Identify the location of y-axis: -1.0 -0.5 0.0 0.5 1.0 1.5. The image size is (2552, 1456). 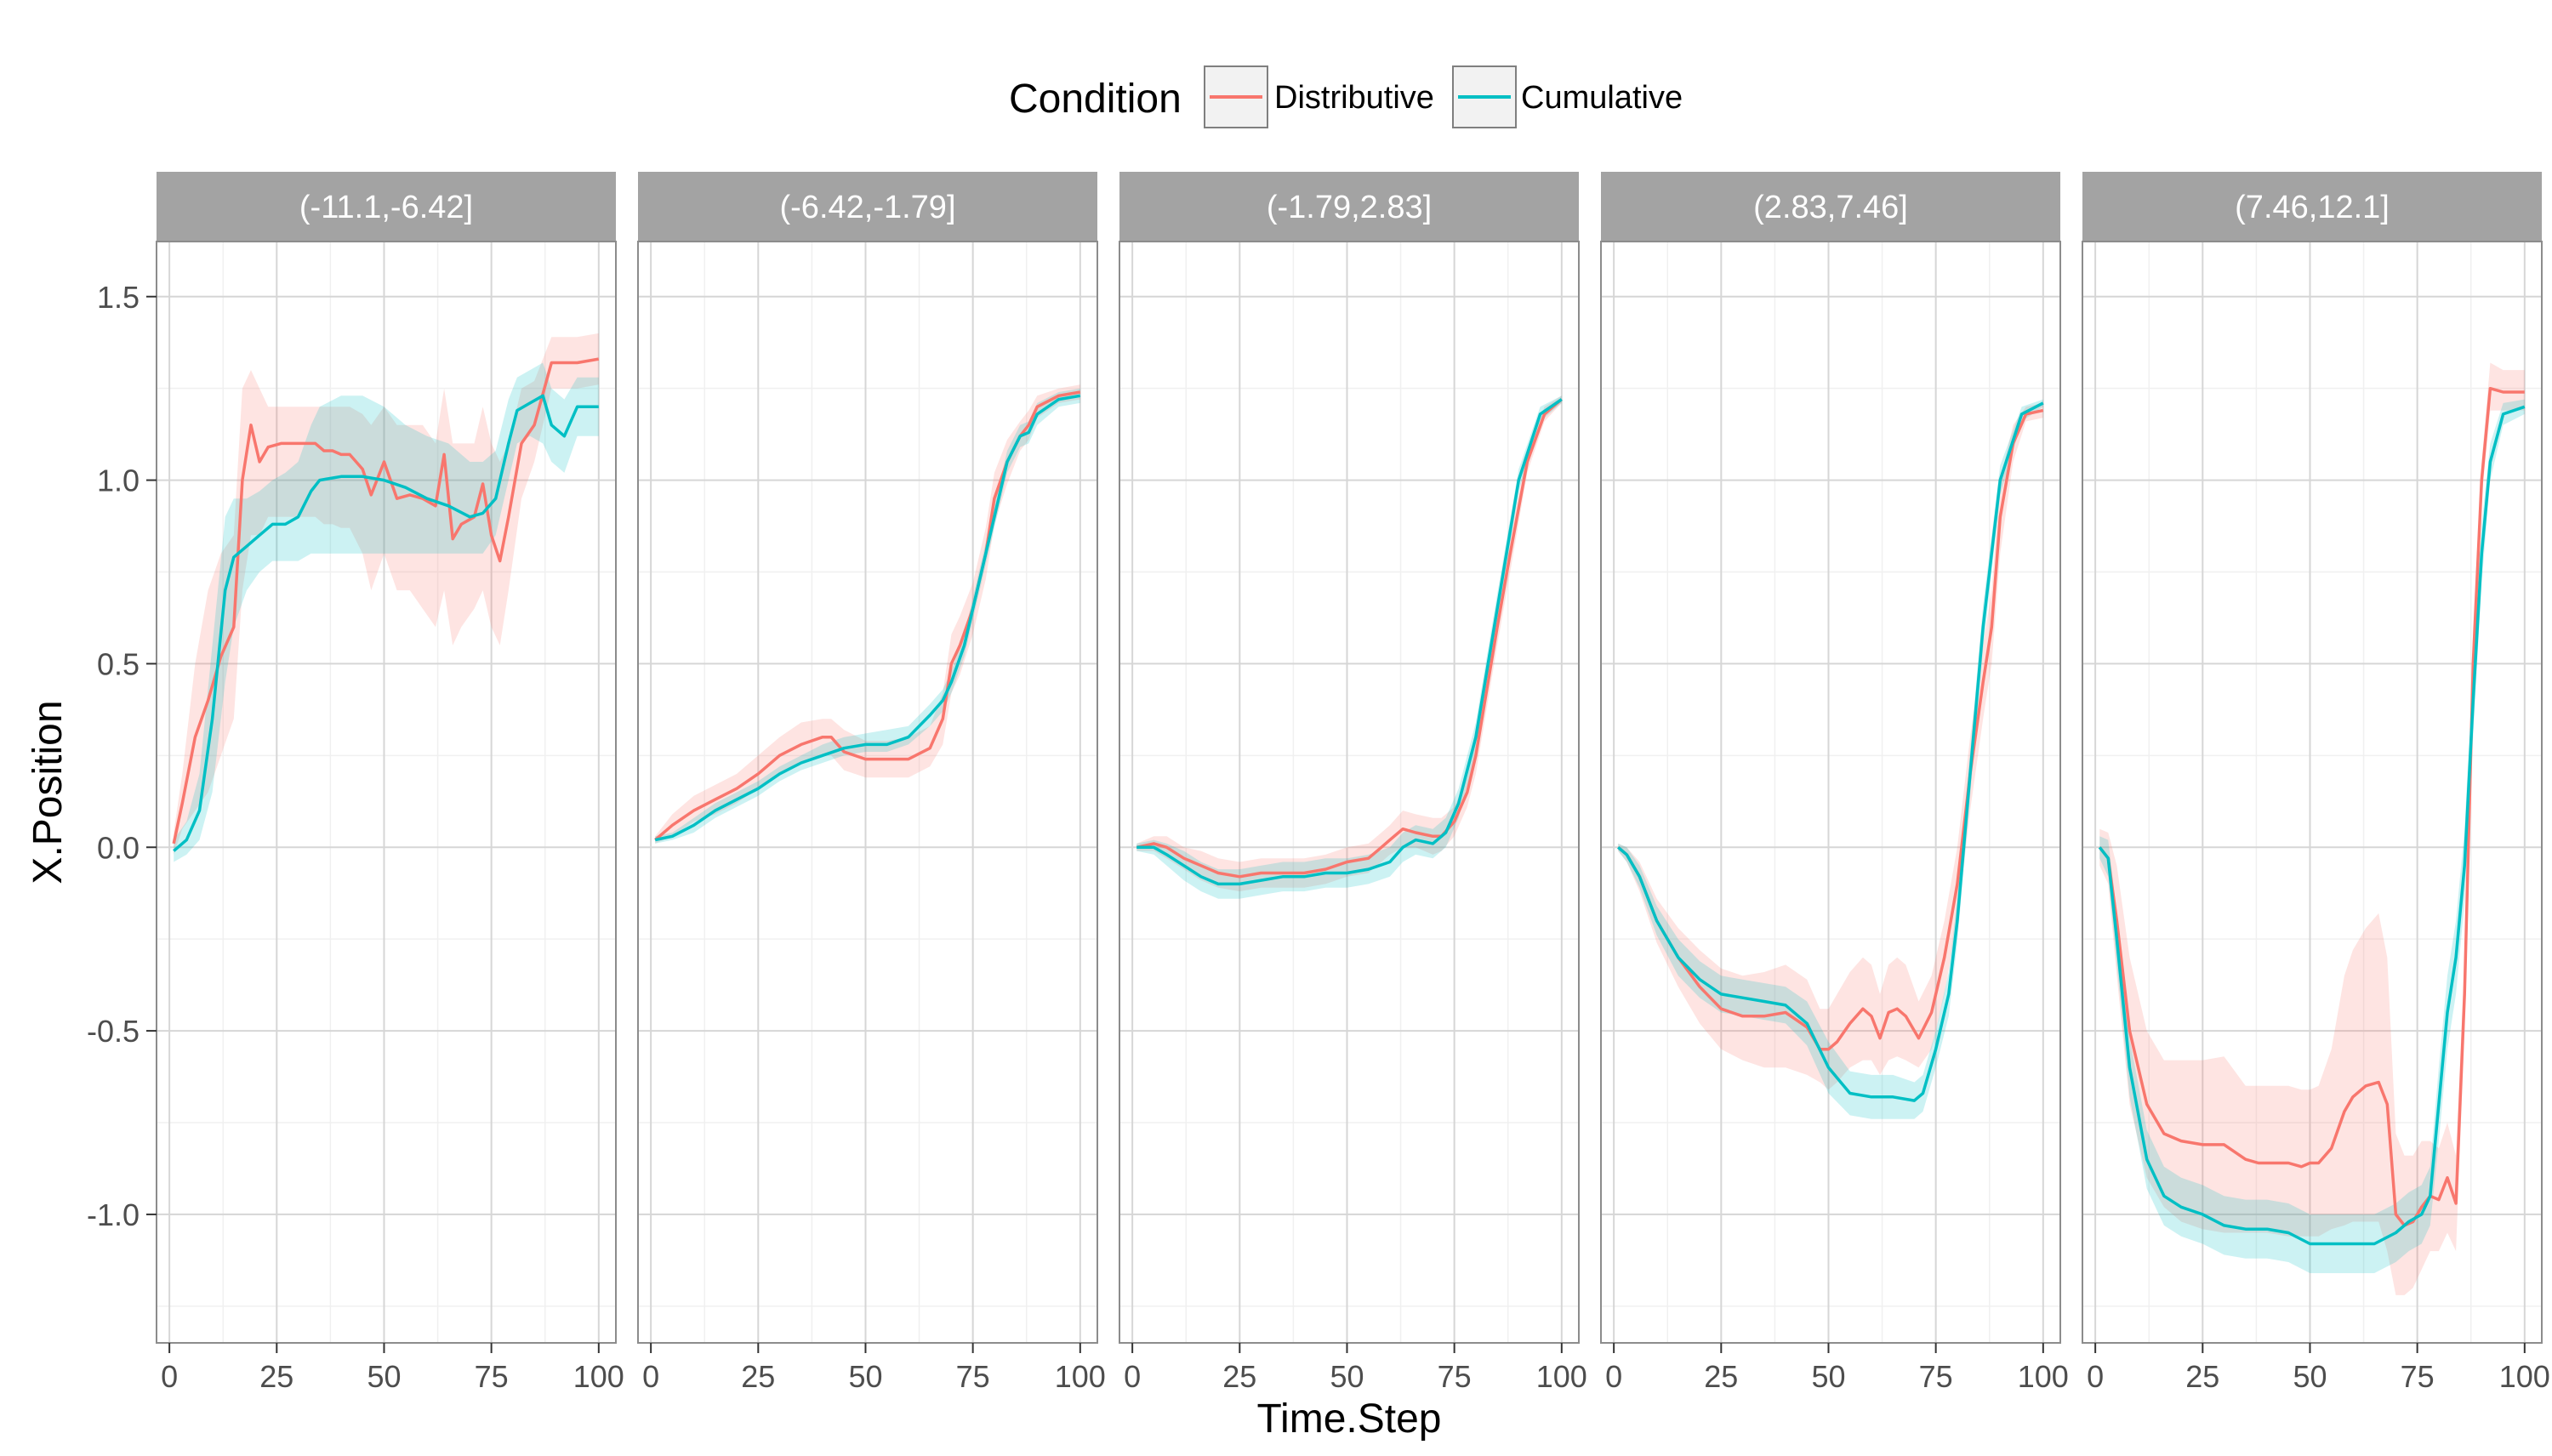
(122, 756).